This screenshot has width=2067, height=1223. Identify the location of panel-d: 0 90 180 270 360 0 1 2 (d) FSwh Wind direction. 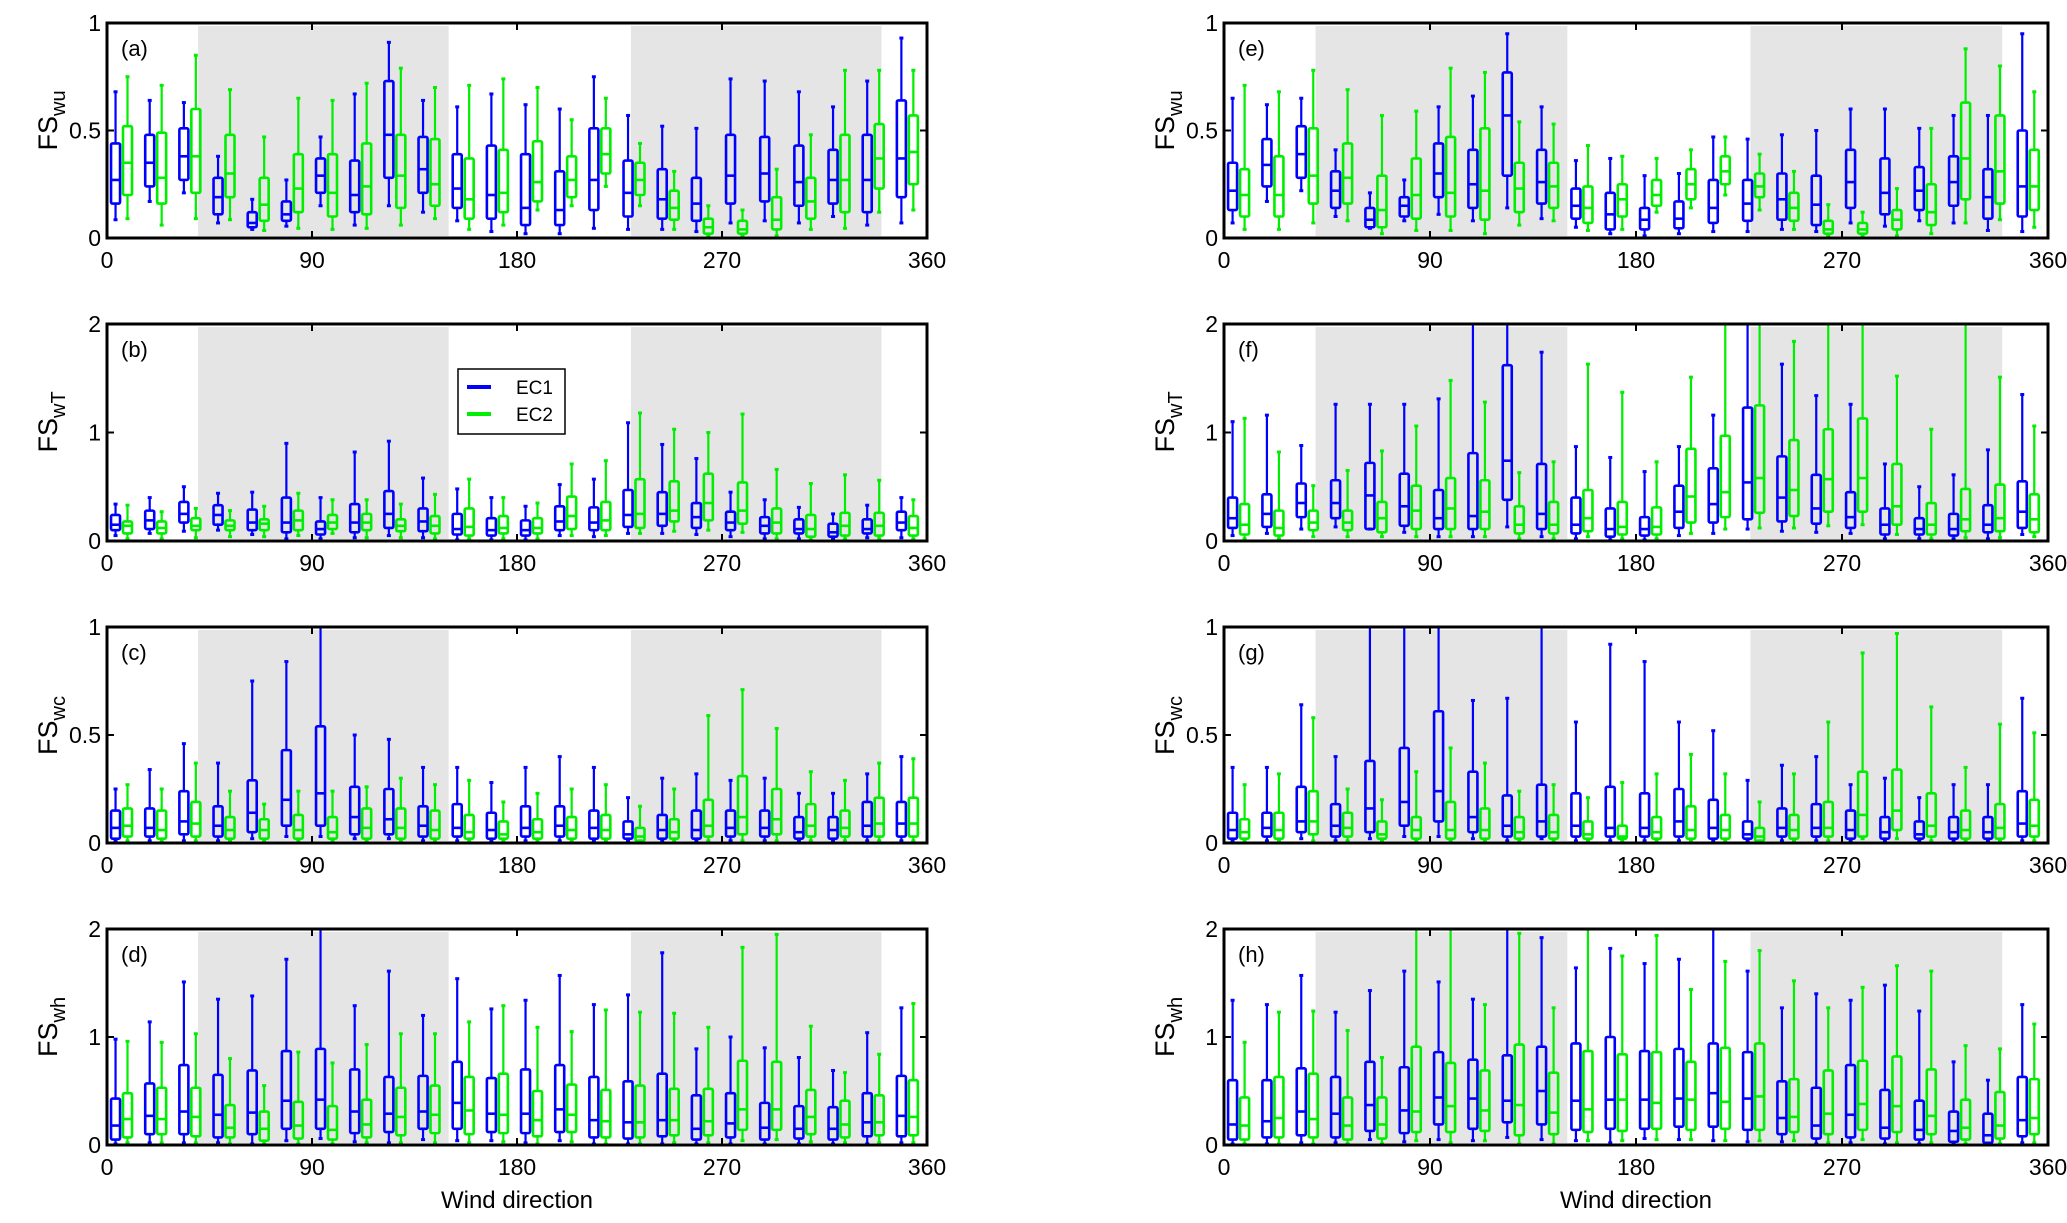
(489, 1065).